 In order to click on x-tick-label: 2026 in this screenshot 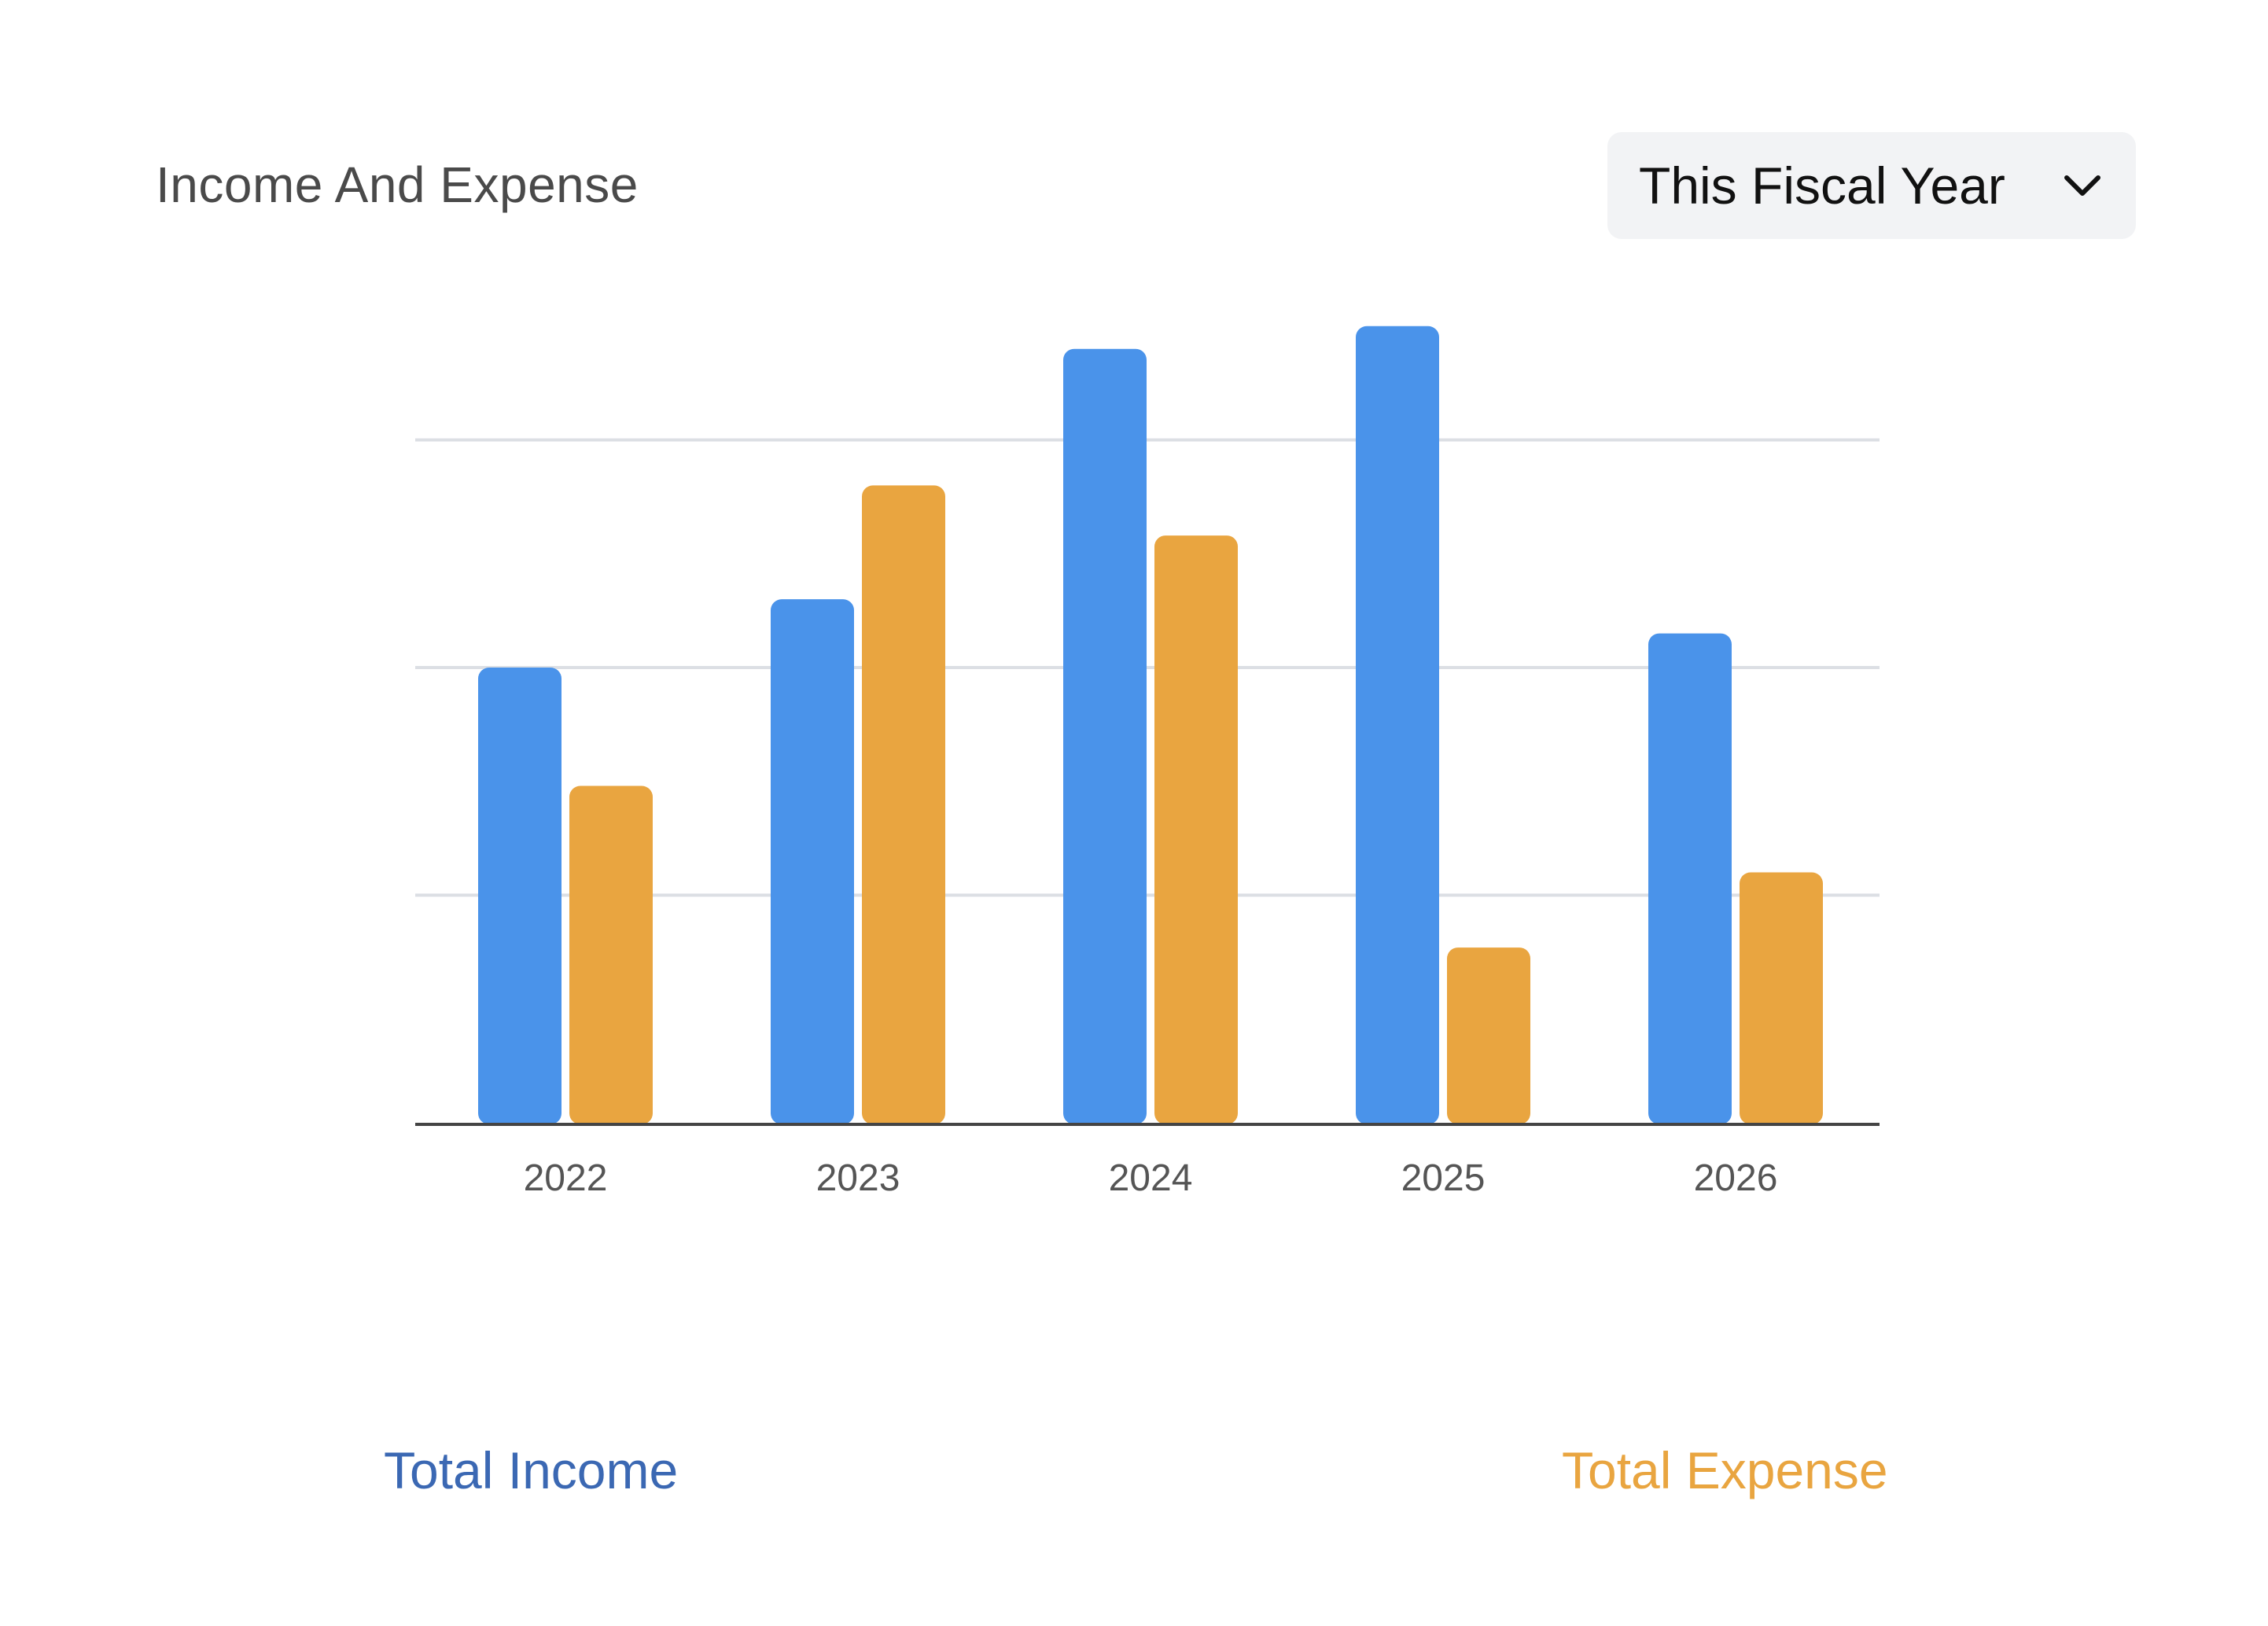, I will do `click(1736, 1178)`.